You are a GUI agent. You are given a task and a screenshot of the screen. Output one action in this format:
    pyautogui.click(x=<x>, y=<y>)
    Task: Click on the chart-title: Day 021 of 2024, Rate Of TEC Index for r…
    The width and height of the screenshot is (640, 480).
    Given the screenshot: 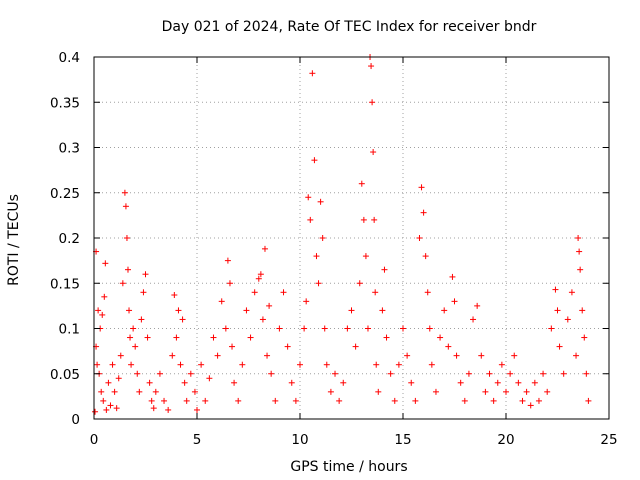 What is the action you would take?
    pyautogui.click(x=349, y=27)
    